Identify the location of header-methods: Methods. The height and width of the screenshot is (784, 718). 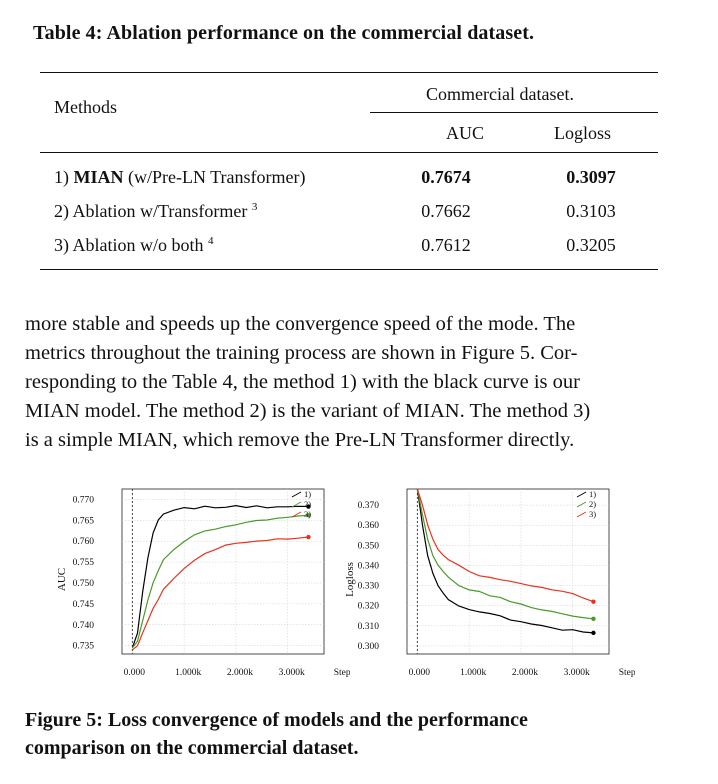
(85, 107).